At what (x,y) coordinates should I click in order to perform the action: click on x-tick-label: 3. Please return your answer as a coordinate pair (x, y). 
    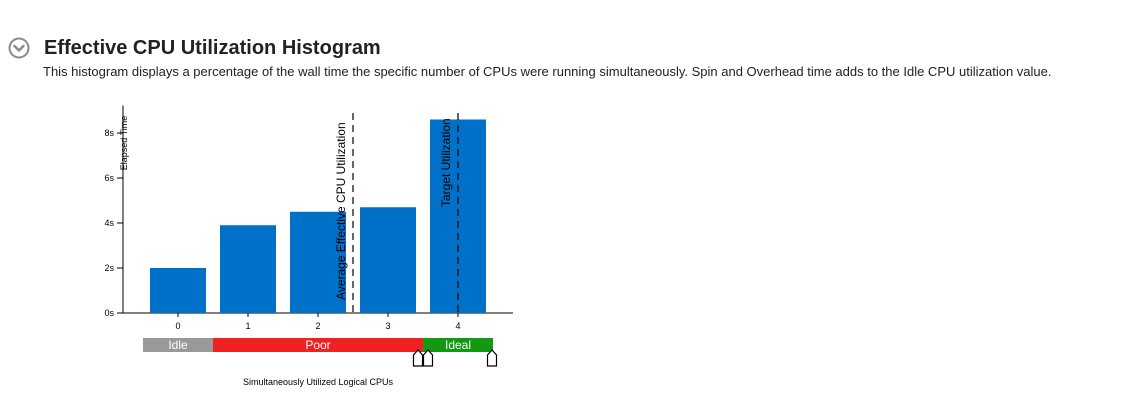
    Looking at the image, I should click on (387, 326).